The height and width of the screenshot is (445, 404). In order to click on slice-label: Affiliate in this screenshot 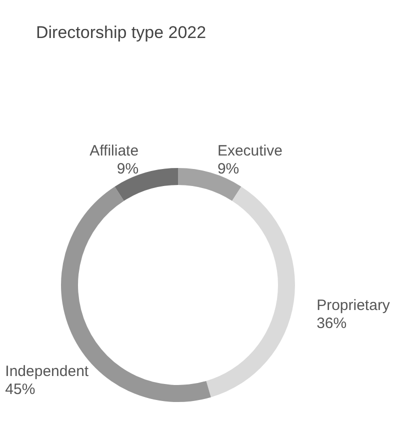, I will do `click(114, 151)`.